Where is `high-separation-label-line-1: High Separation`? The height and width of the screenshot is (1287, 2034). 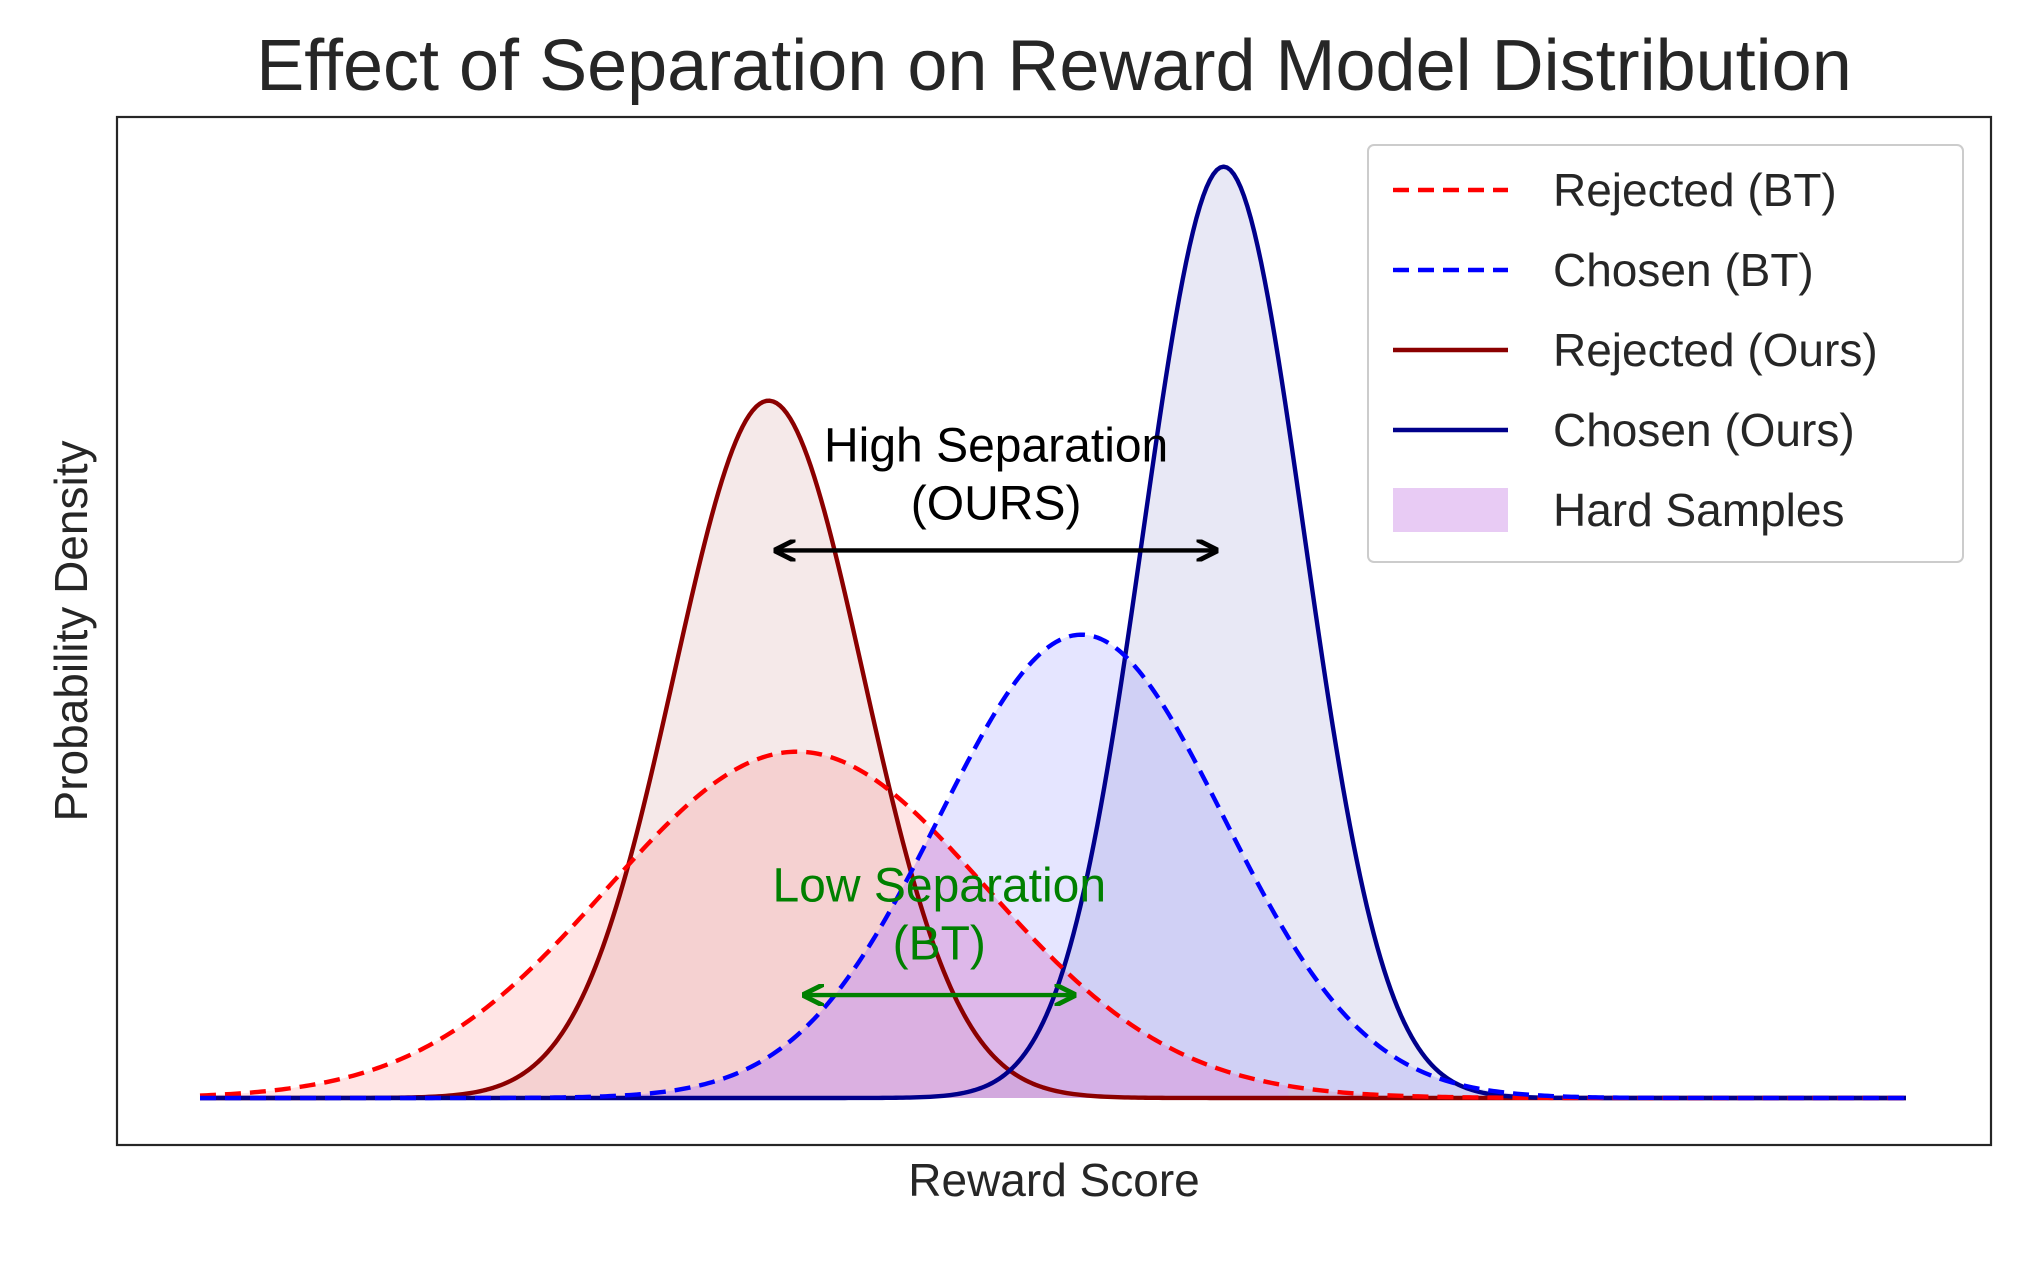
high-separation-label-line-1: High Separation is located at coordinates (996, 446).